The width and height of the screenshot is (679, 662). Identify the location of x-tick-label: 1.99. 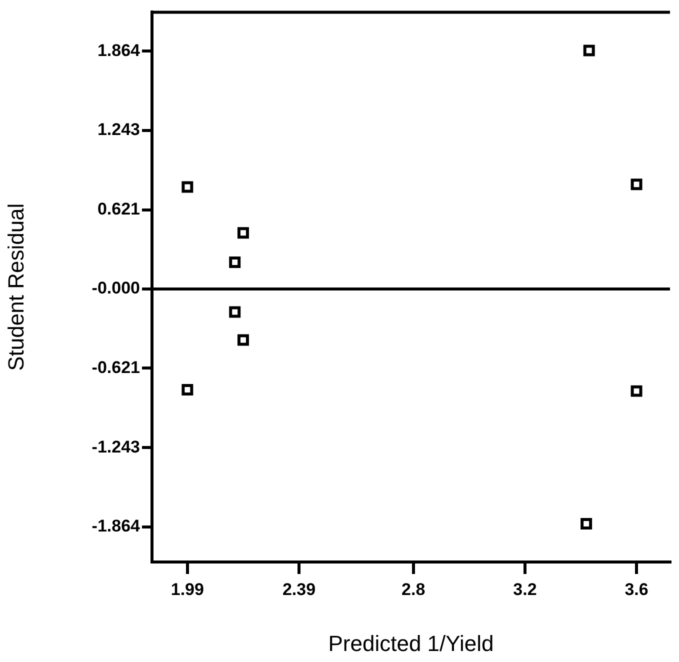
(187, 589).